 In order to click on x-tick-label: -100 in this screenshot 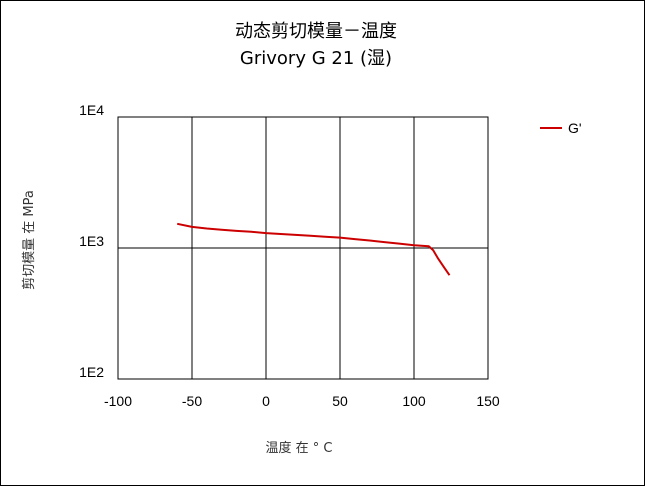, I will do `click(118, 401)`.